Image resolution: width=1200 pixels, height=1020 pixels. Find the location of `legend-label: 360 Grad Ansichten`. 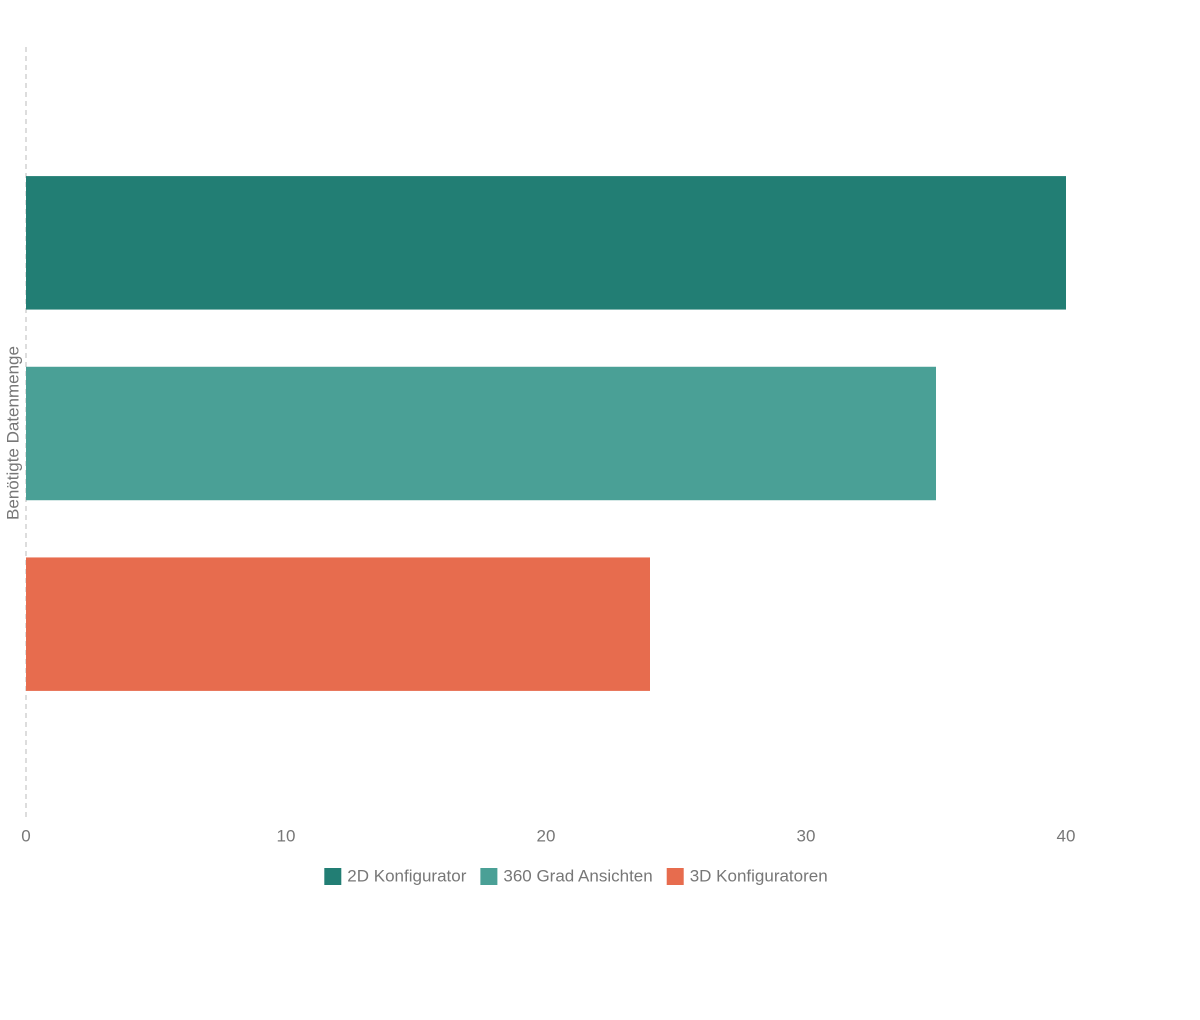

legend-label: 360 Grad Ansichten is located at coordinates (577, 875).